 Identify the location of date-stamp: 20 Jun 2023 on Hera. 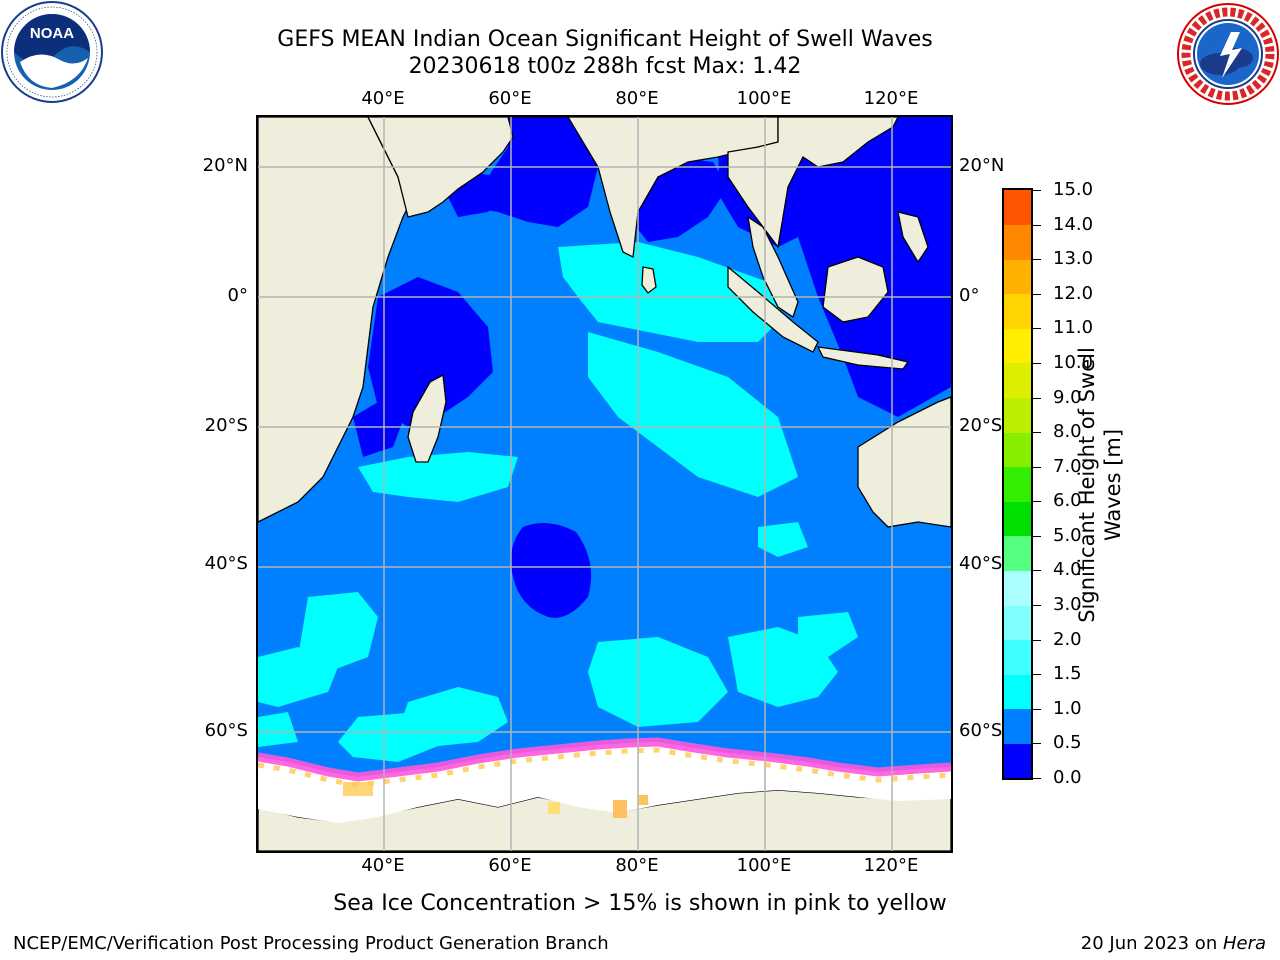
(1173, 944).